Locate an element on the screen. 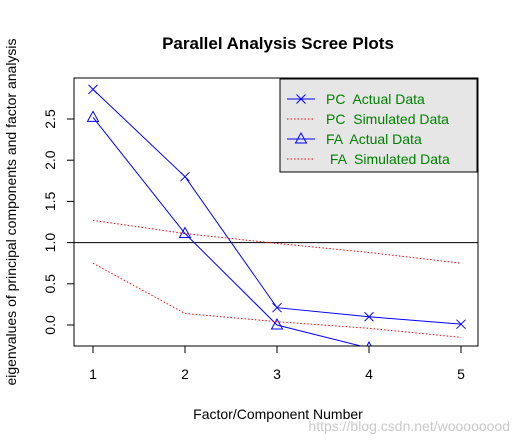 This screenshot has height=444, width=518. chart-title: Parallel Analysis Scree Plots is located at coordinates (278, 43).